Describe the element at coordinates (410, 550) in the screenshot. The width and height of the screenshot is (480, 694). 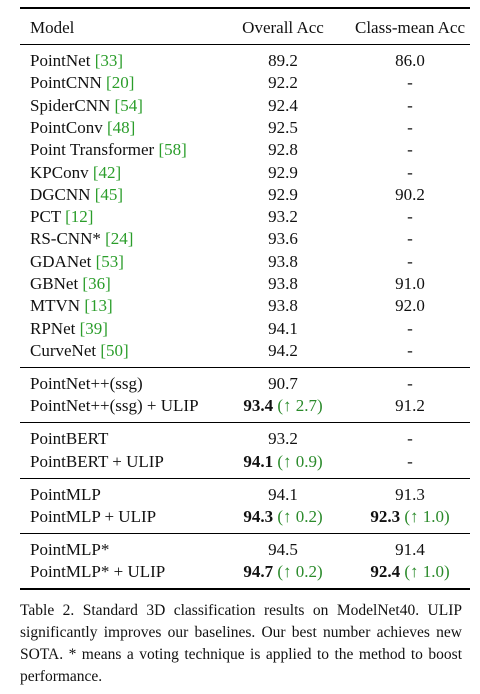
I see `classmean-cell: 91.4` at that location.